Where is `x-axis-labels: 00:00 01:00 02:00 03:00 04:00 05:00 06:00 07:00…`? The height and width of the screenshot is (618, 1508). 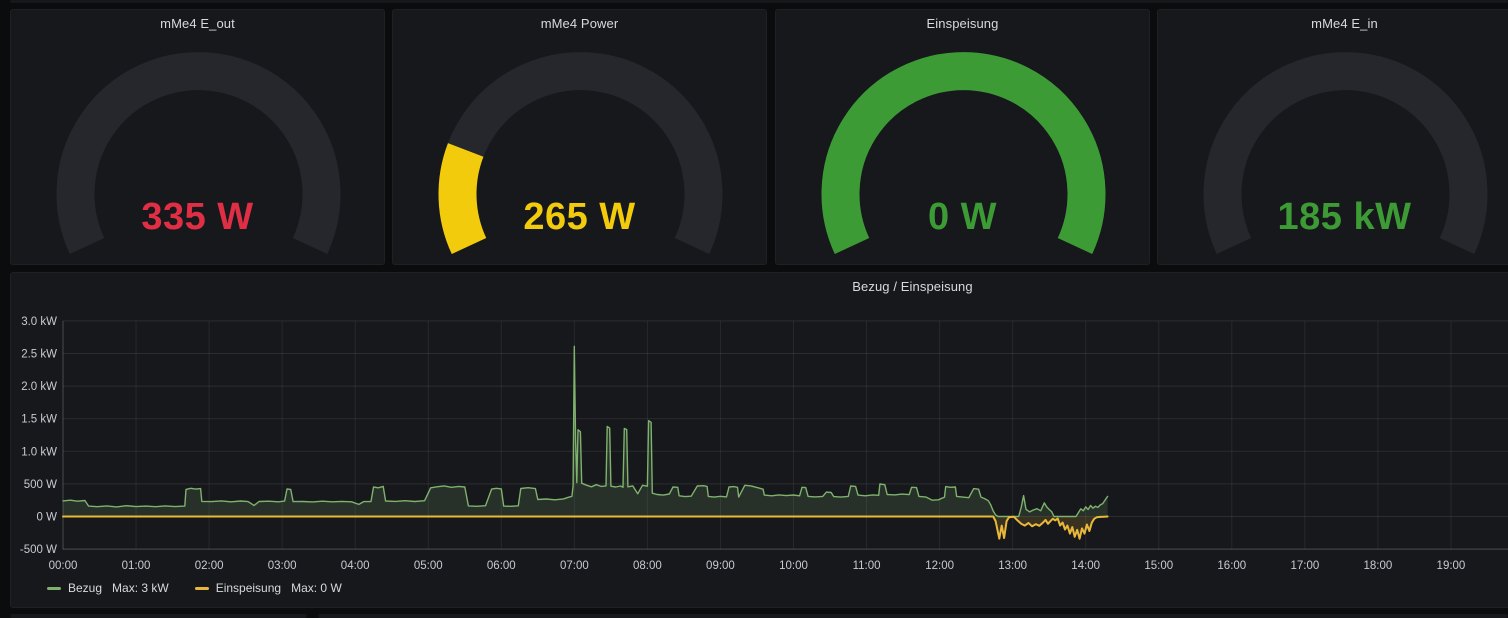 x-axis-labels: 00:00 01:00 02:00 03:00 04:00 05:00 06:00 07:00… is located at coordinates (757, 566).